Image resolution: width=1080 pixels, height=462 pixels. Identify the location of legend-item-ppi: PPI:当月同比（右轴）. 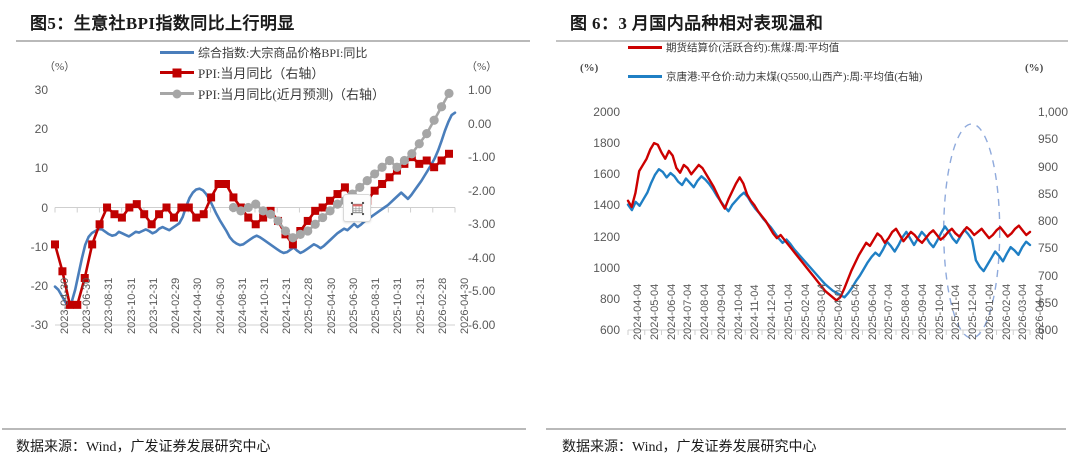
(272, 72).